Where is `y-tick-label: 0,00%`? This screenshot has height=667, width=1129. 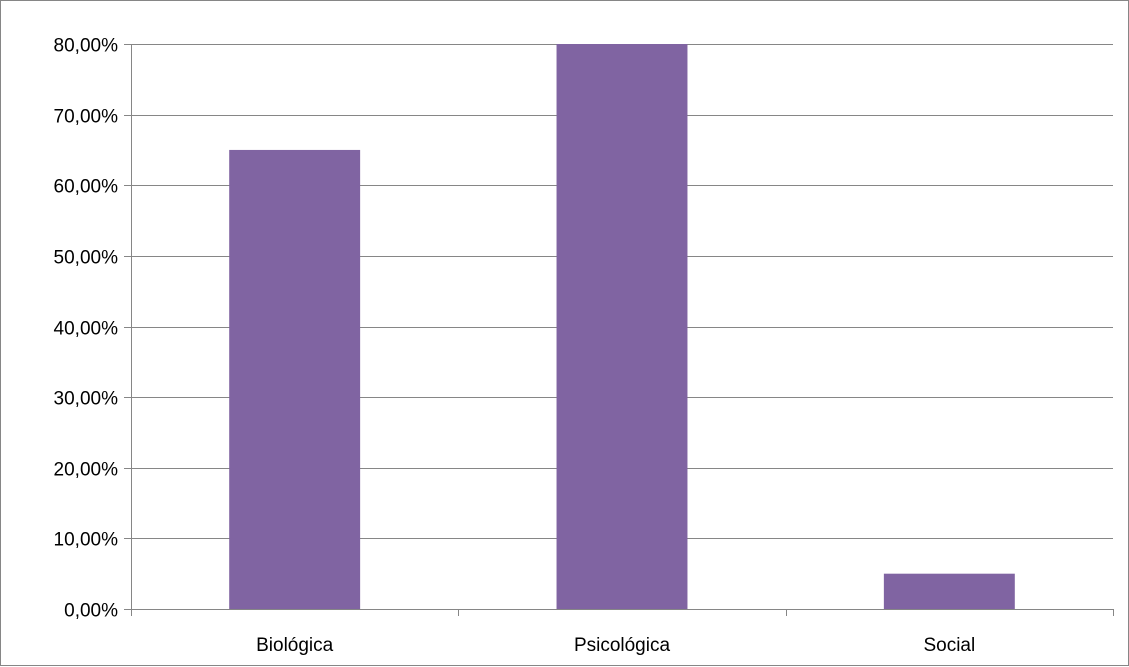 y-tick-label: 0,00% is located at coordinates (91, 611).